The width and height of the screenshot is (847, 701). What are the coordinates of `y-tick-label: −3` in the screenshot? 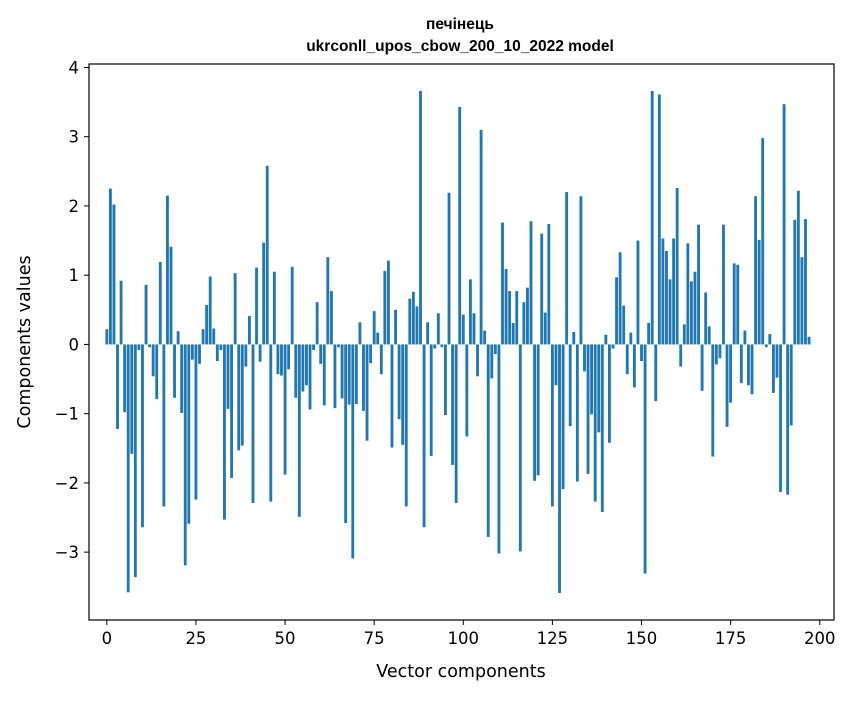 It's located at (67, 552).